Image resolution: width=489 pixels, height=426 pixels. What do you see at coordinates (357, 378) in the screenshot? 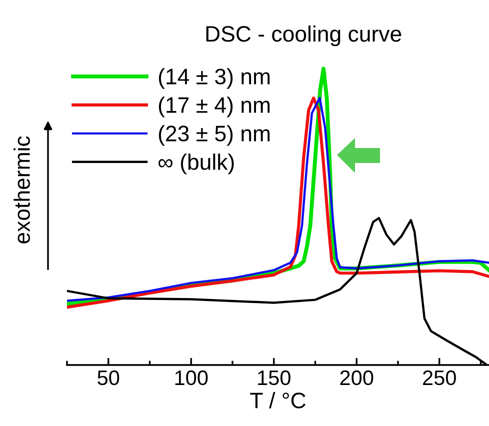
I see `x-tick-label: 200` at bounding box center [357, 378].